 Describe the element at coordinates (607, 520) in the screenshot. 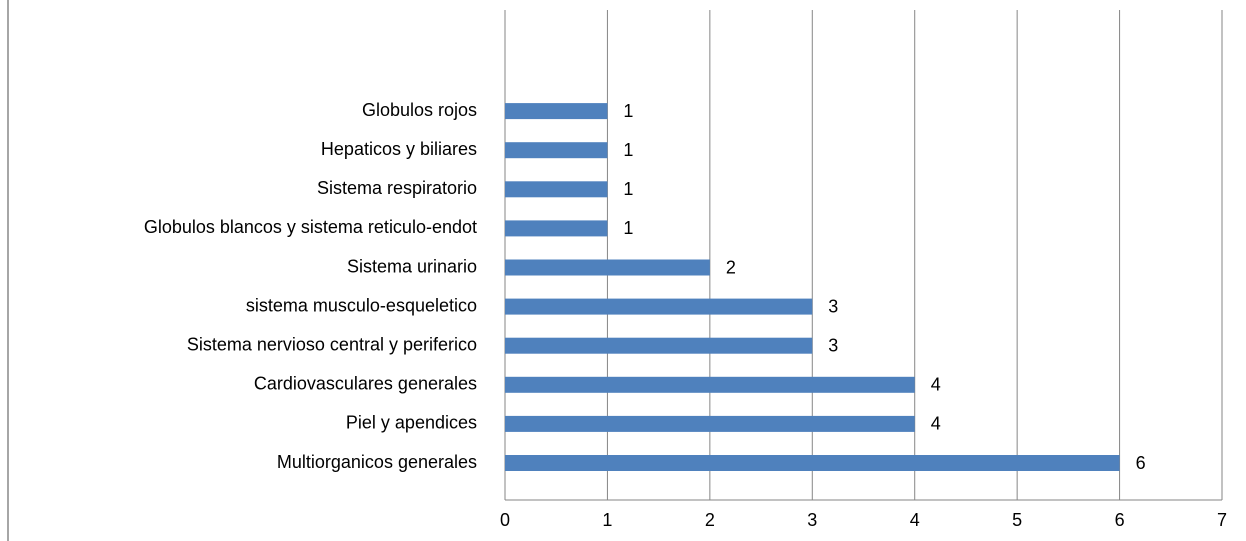

I see `x-tick-label: 1` at that location.